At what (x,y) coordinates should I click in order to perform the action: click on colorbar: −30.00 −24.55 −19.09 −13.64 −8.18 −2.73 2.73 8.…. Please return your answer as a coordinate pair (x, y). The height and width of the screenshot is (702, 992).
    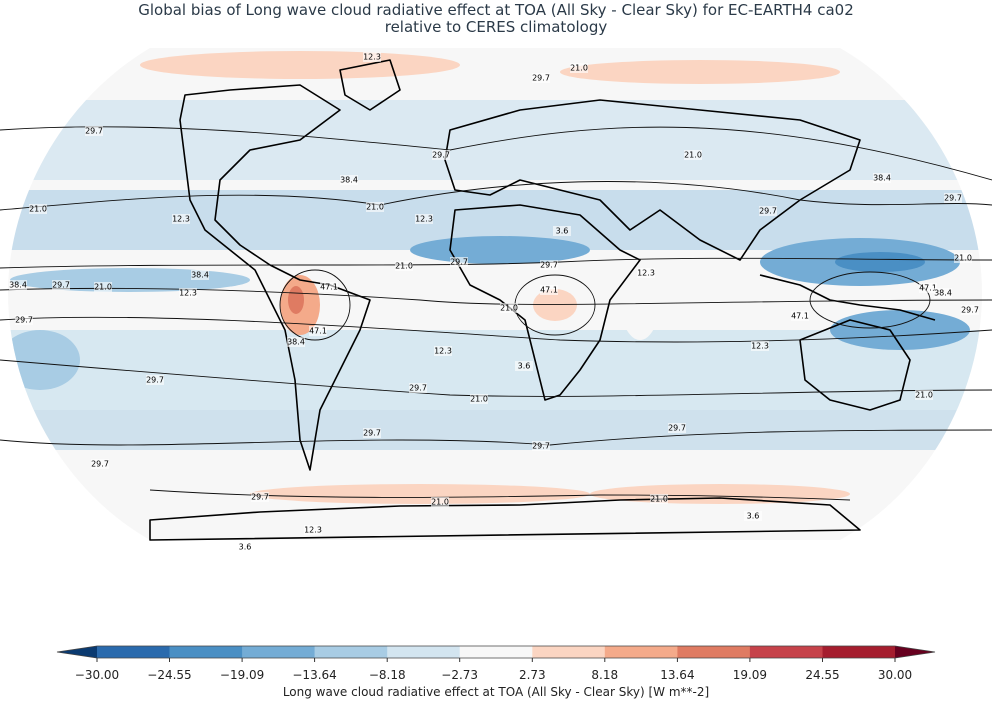
    Looking at the image, I should click on (496, 663).